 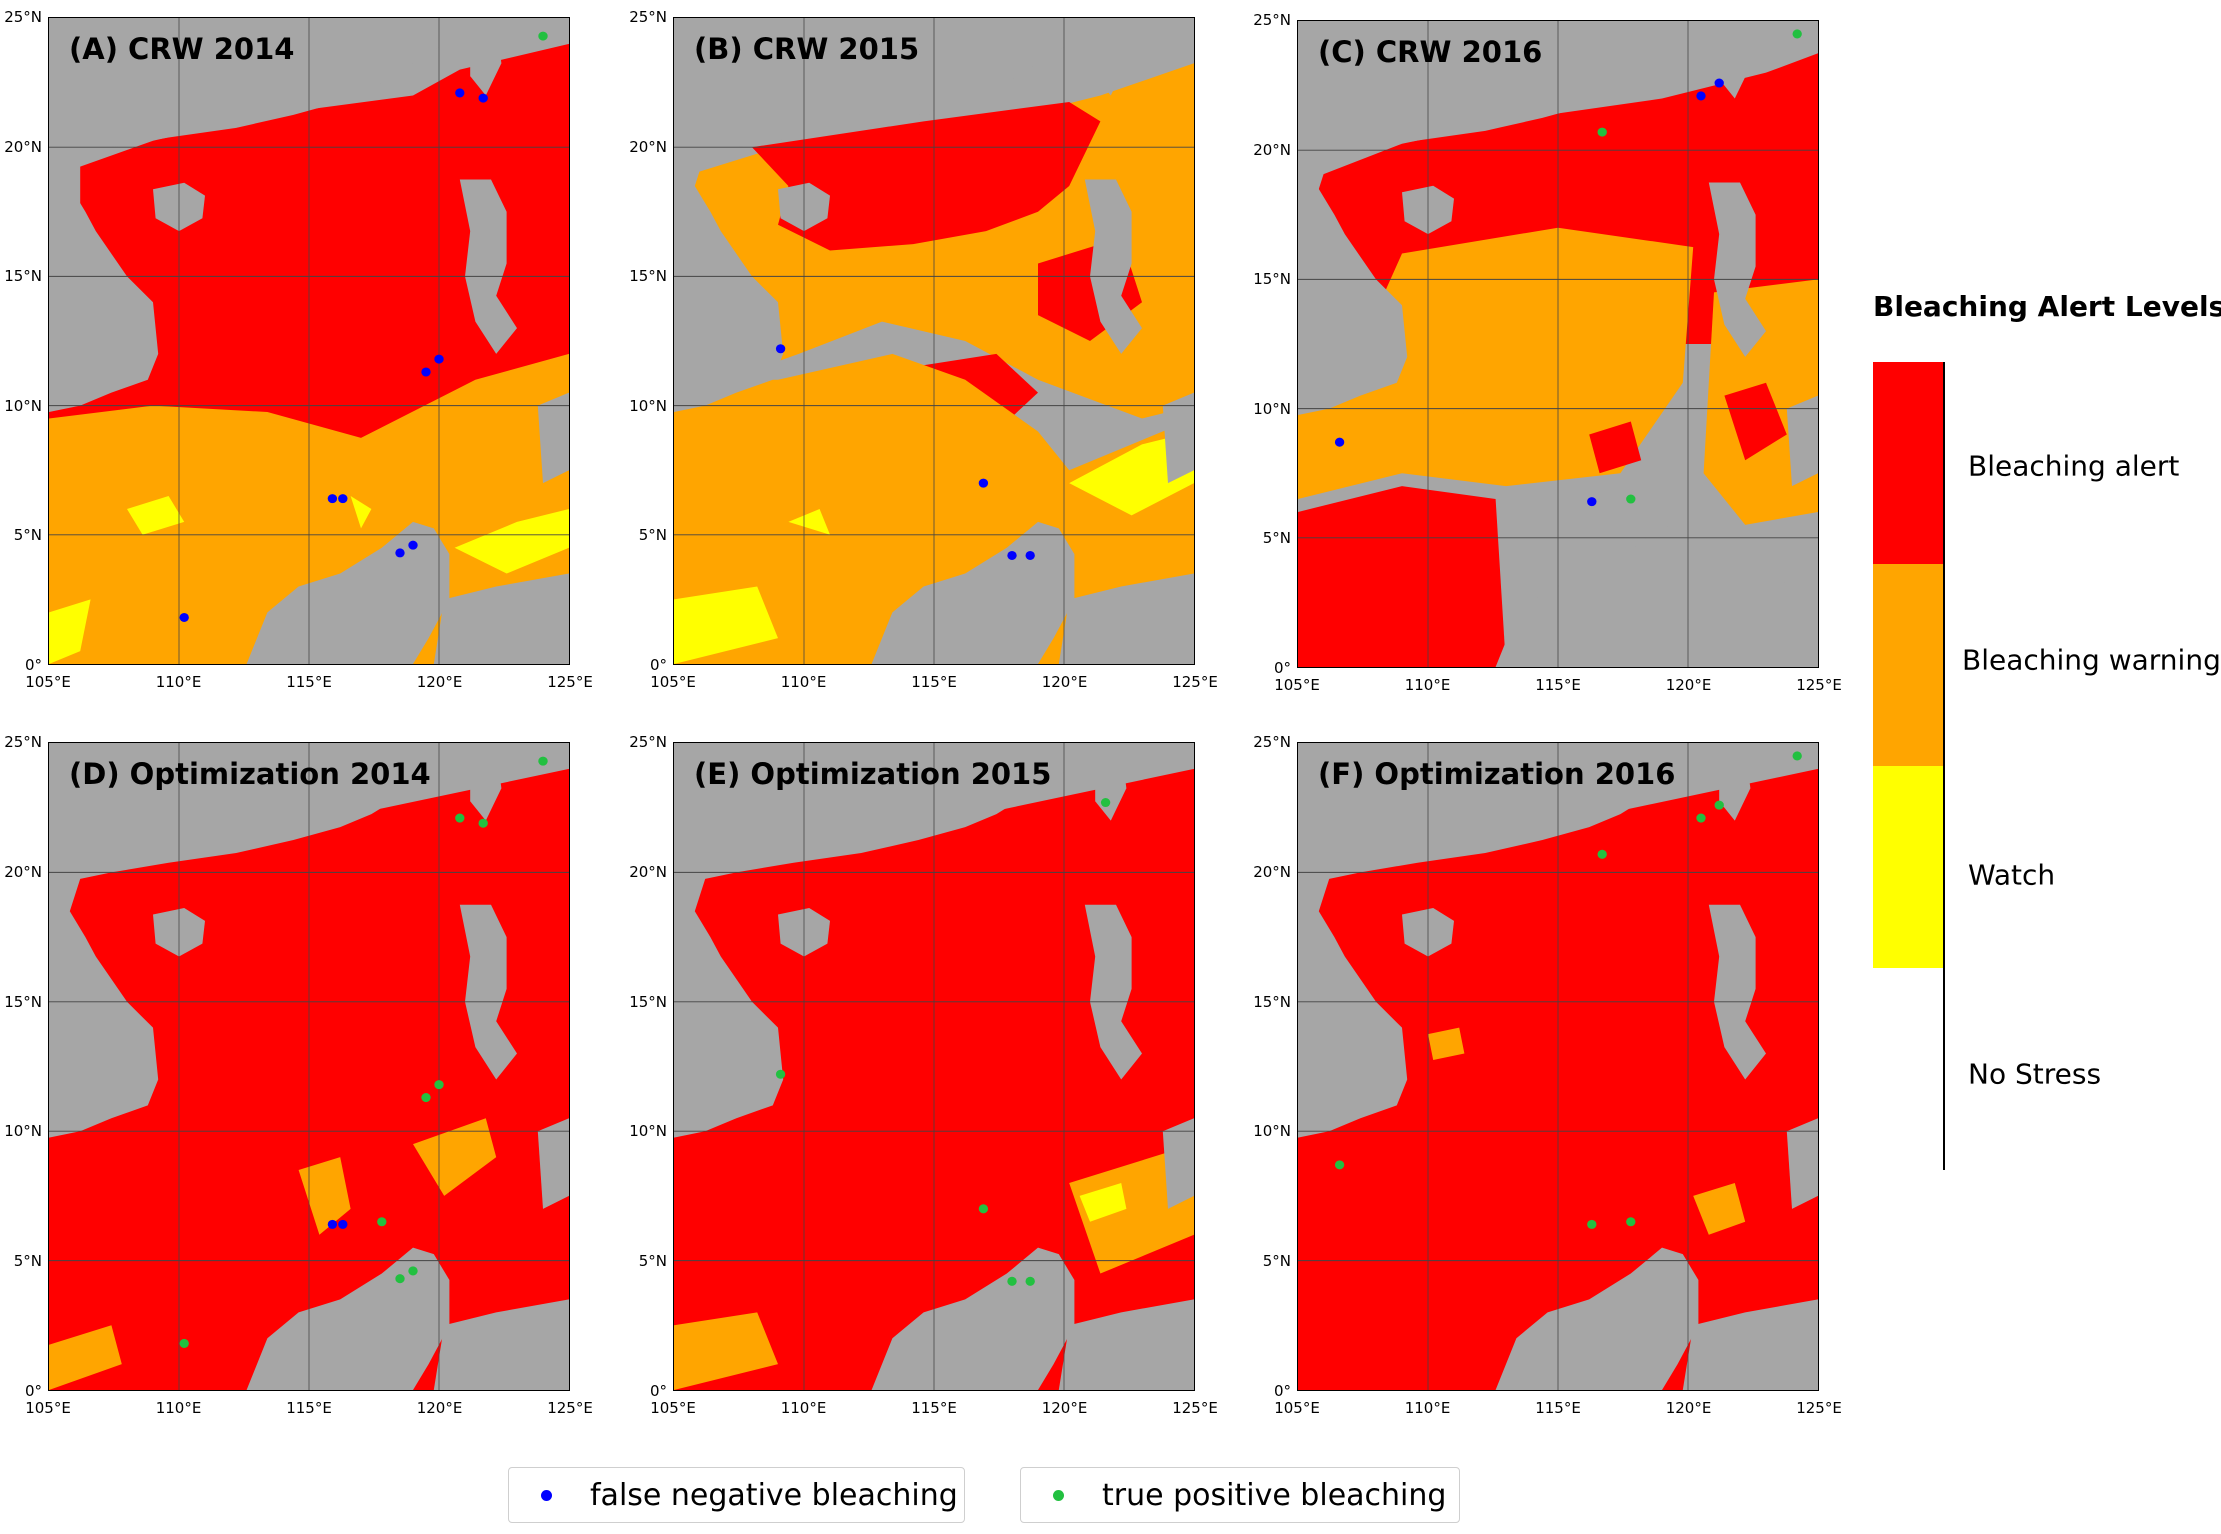 I want to click on panel-title: (B) CRW 2015, so click(x=807, y=49).